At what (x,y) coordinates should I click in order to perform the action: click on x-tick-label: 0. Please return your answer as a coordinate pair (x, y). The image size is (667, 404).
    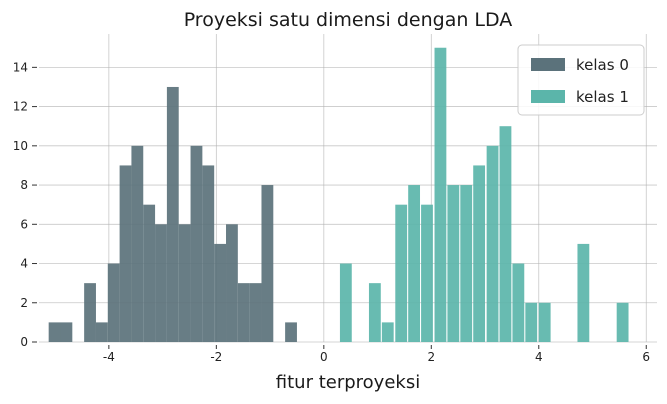
    Looking at the image, I should click on (324, 357).